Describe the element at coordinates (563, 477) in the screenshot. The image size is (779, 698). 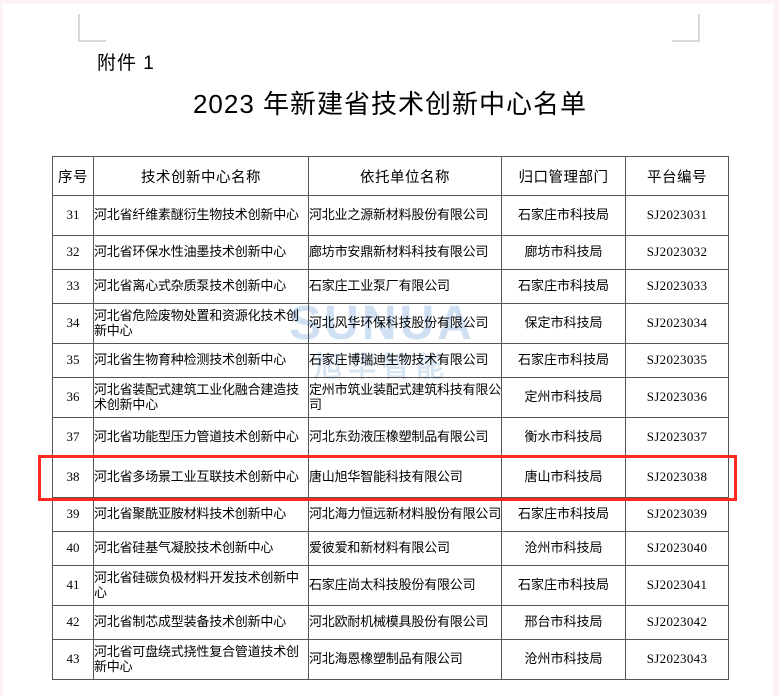
I see `cell-department: 唐山市科技局` at that location.